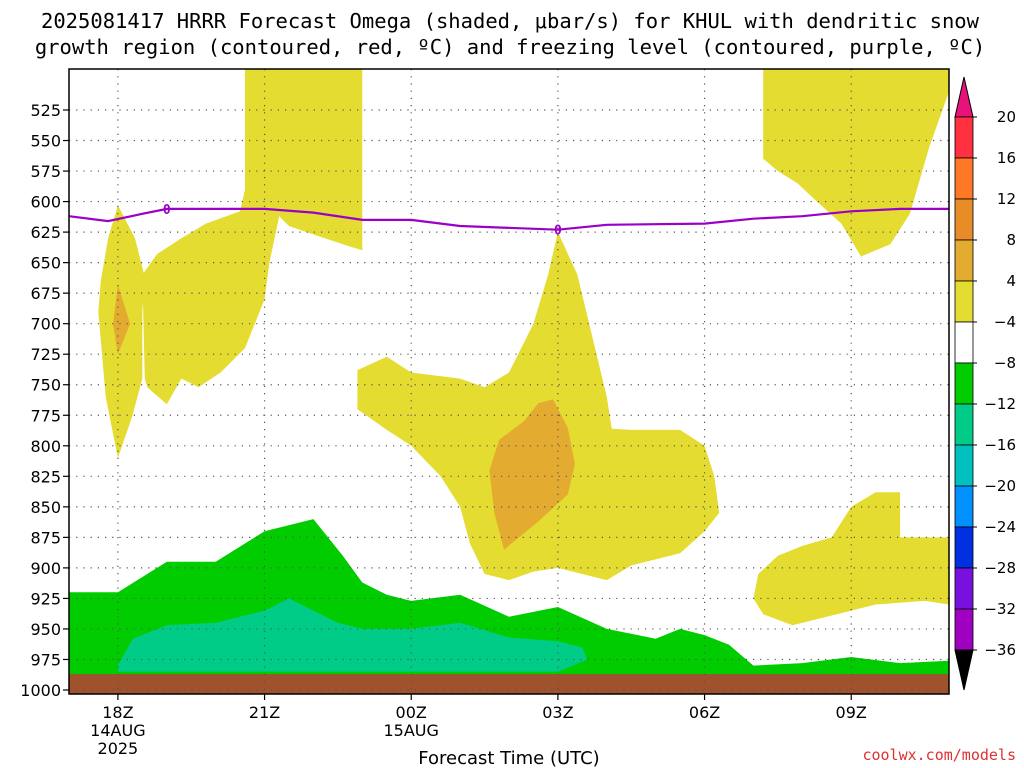  I want to click on colorbar-tick-label: 12, so click(1006, 199).